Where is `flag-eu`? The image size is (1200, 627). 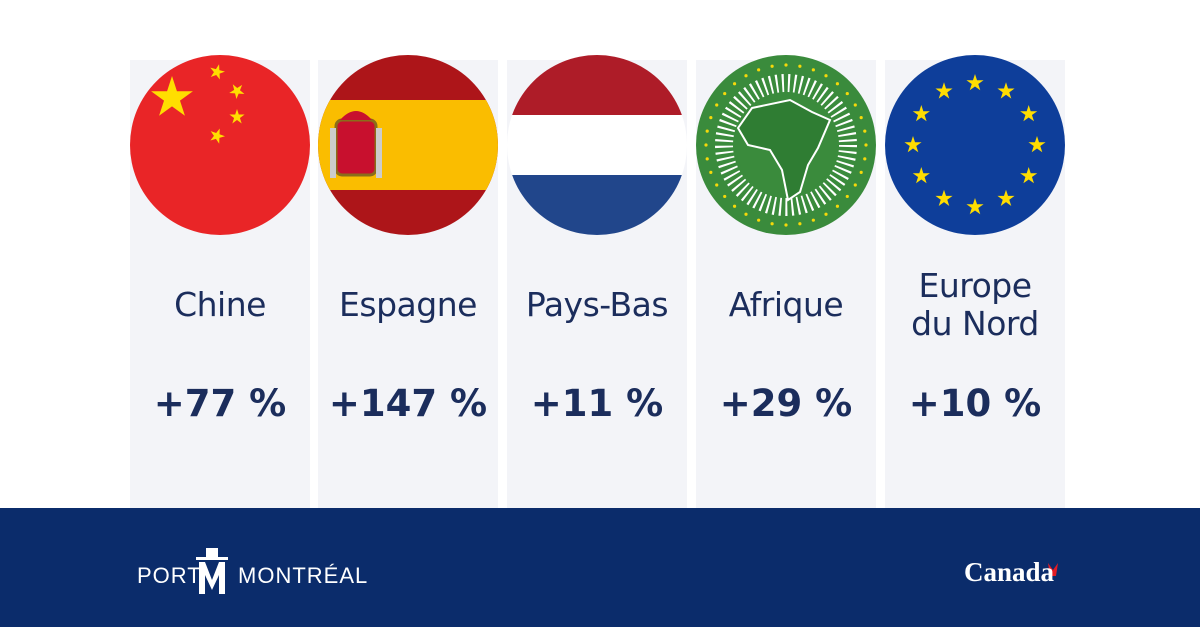 flag-eu is located at coordinates (975, 145).